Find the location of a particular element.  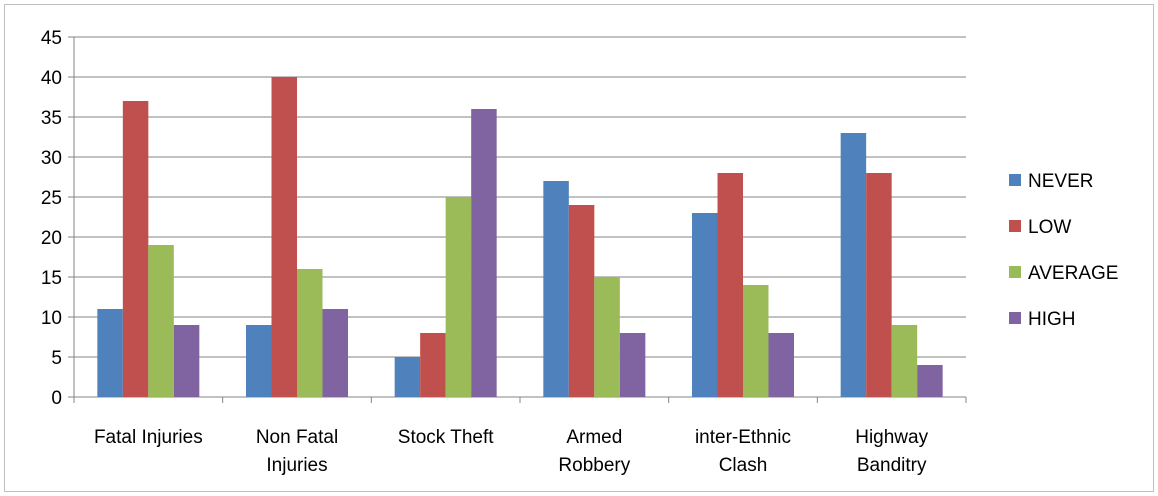

legend-swatch-high is located at coordinates (1015, 318).